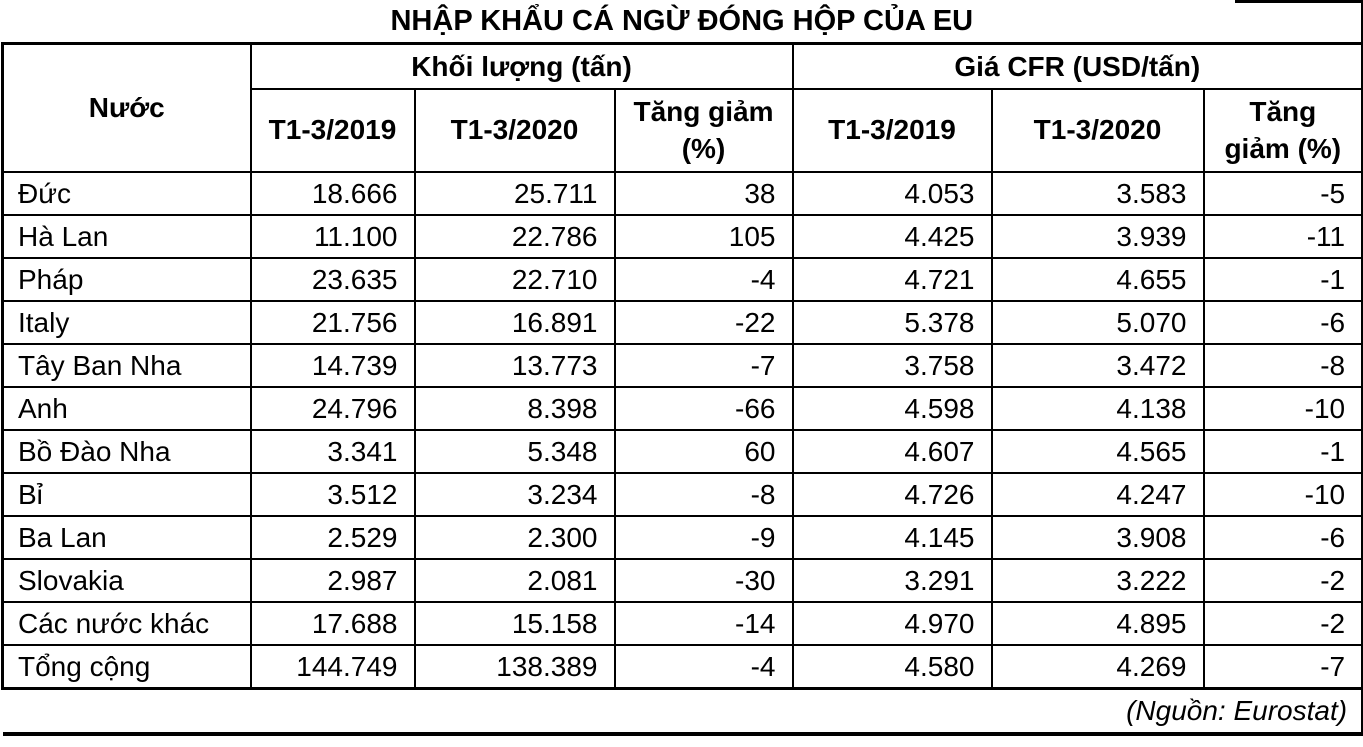  Describe the element at coordinates (1097, 451) in the screenshot. I see `value-cell: 4.565` at that location.